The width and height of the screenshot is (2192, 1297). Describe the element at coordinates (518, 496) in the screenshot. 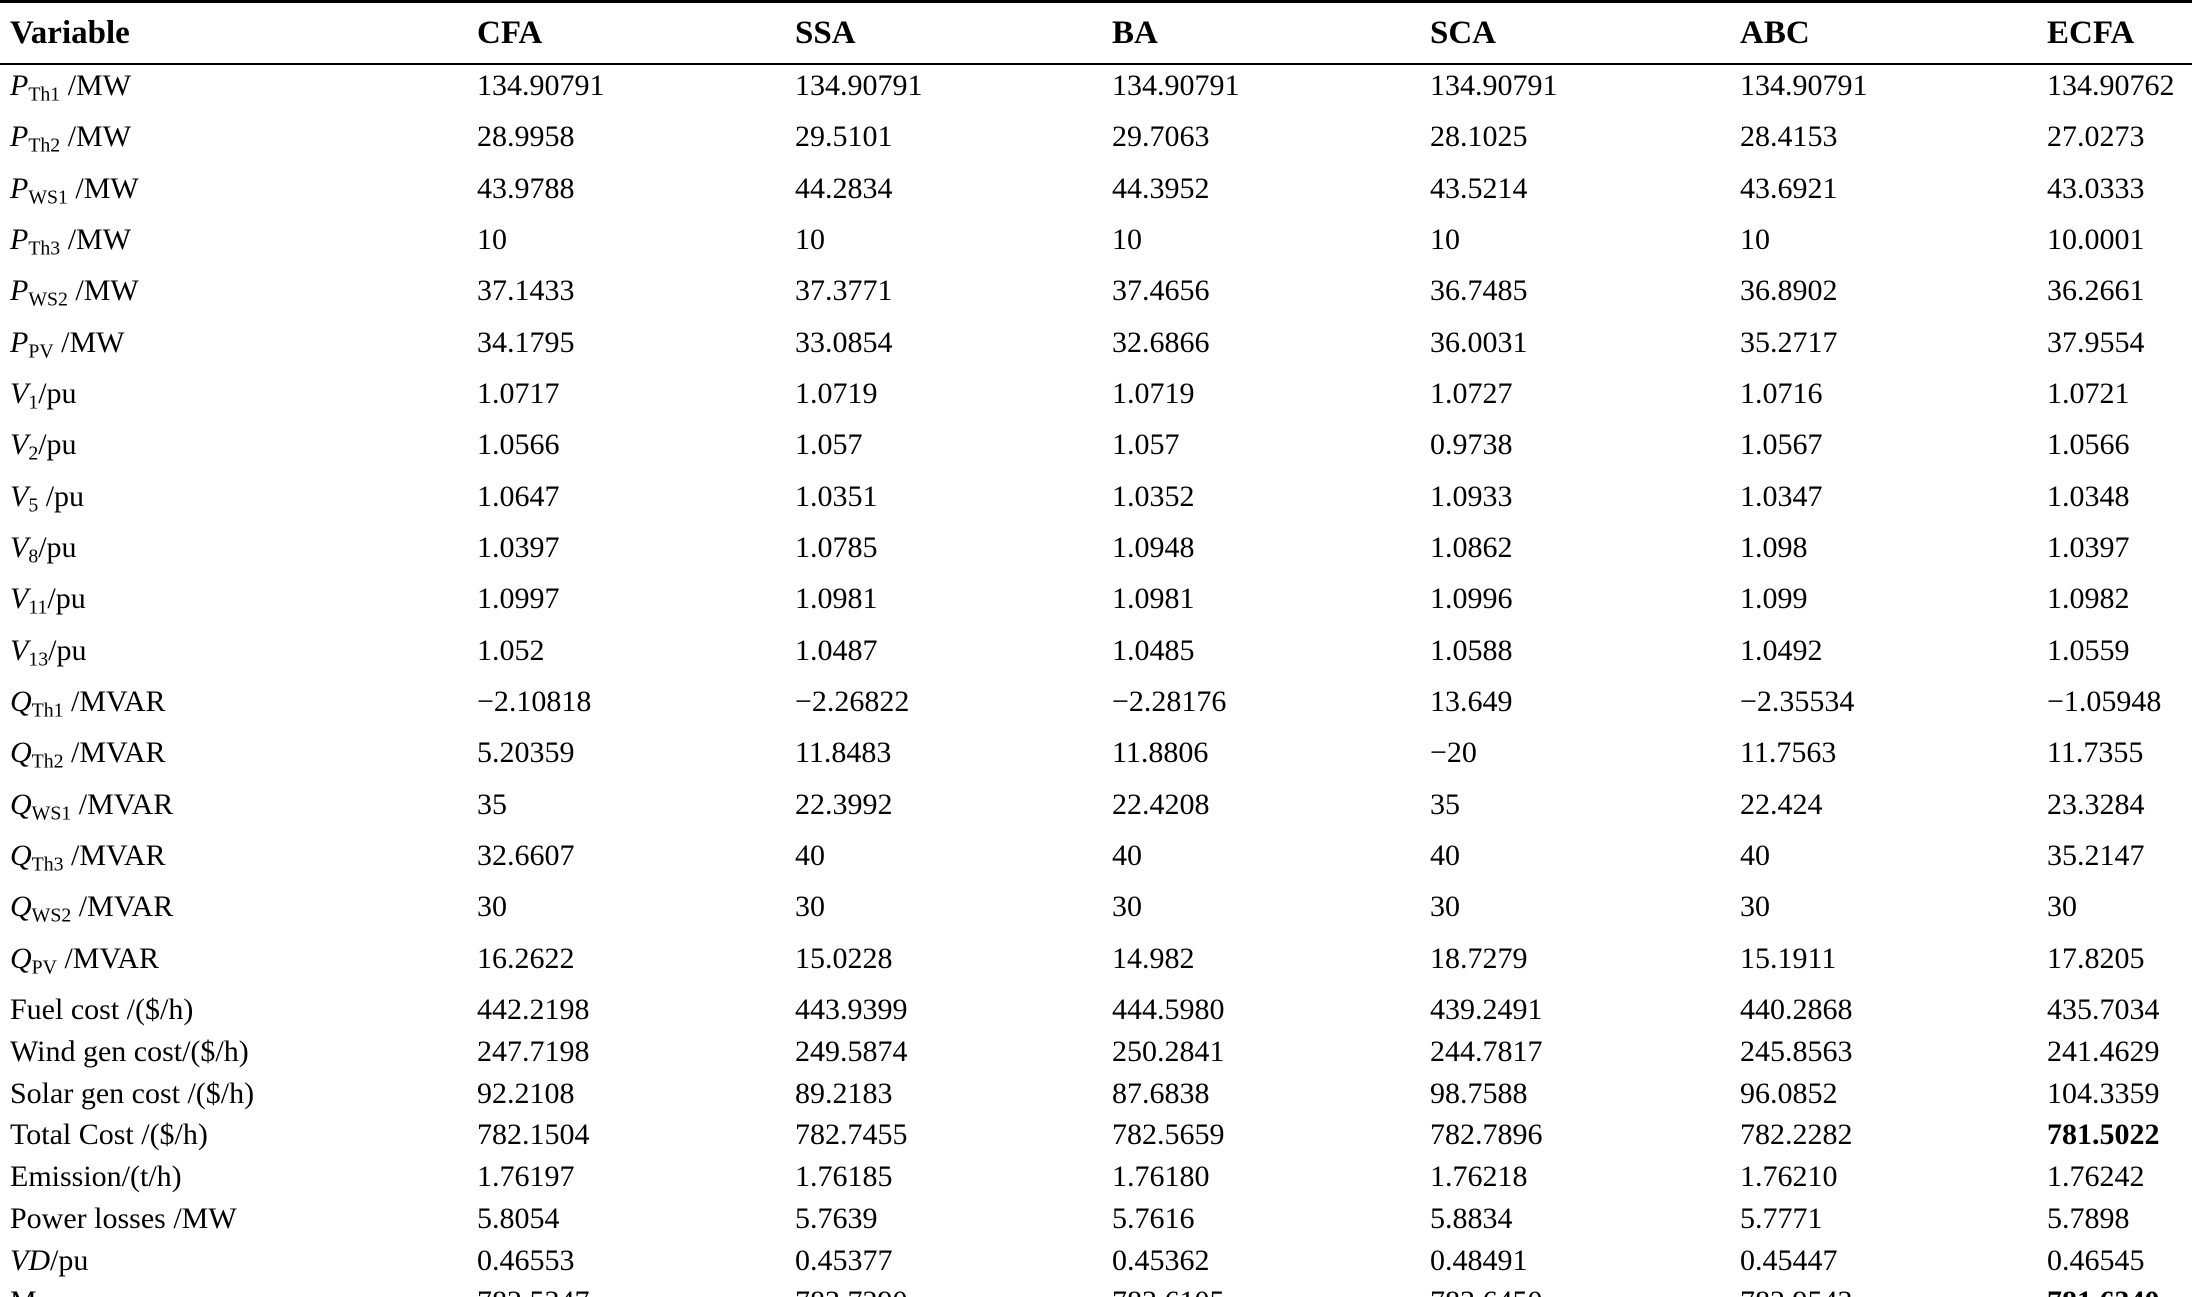

I see `value-cell: 1.0647` at that location.